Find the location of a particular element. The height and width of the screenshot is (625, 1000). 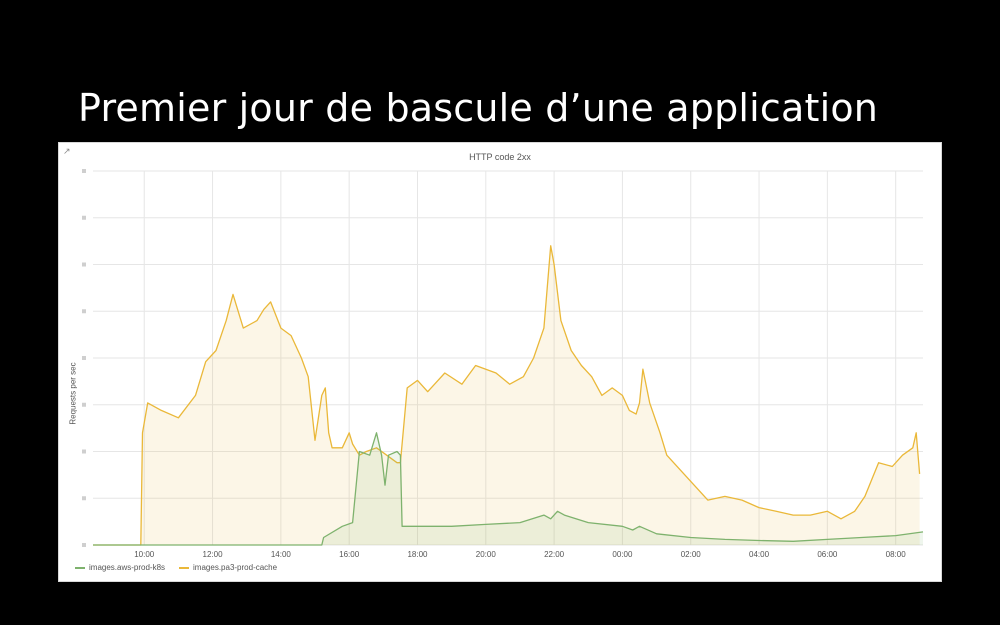

x-tick-label: 22:00 is located at coordinates (554, 554).